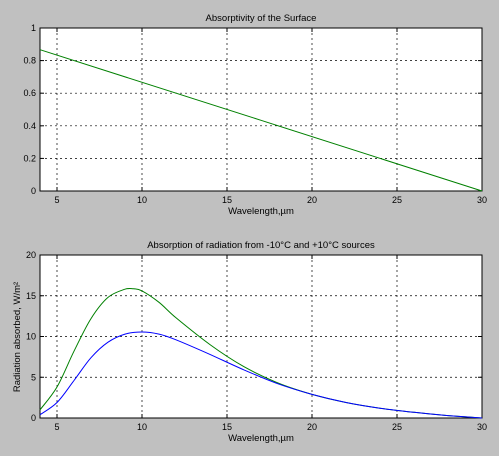 This screenshot has height=456, width=499. Describe the element at coordinates (17, 337) in the screenshot. I see `y-axis-label: Radiation absorbed, W/m²` at that location.